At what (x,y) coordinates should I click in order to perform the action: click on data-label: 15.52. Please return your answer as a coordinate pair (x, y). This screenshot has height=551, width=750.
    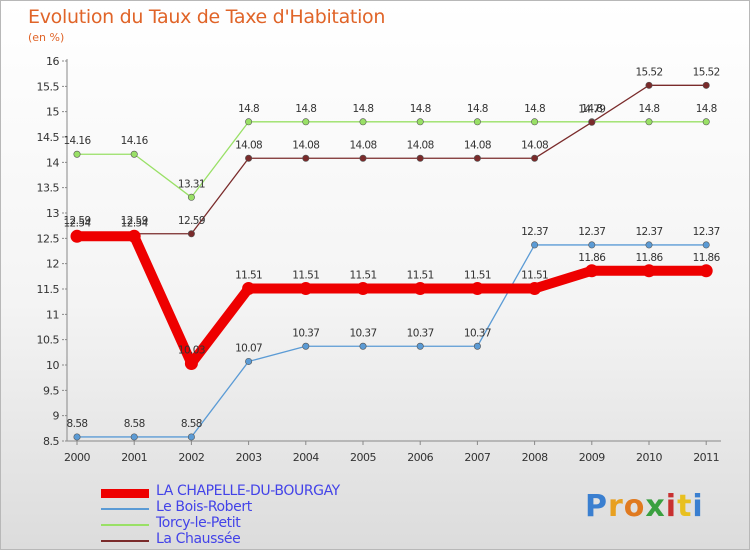
    Looking at the image, I should click on (706, 72).